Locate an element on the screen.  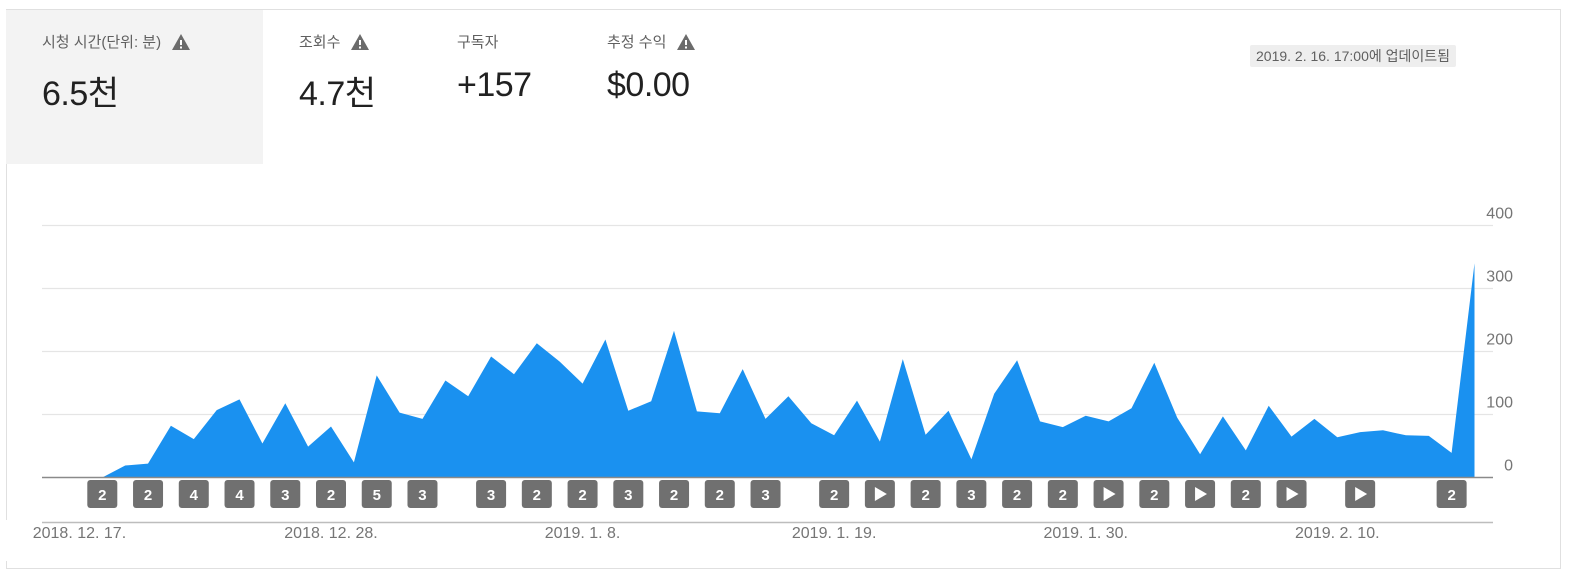
metric-tab-watch-time is located at coordinates (134, 87).